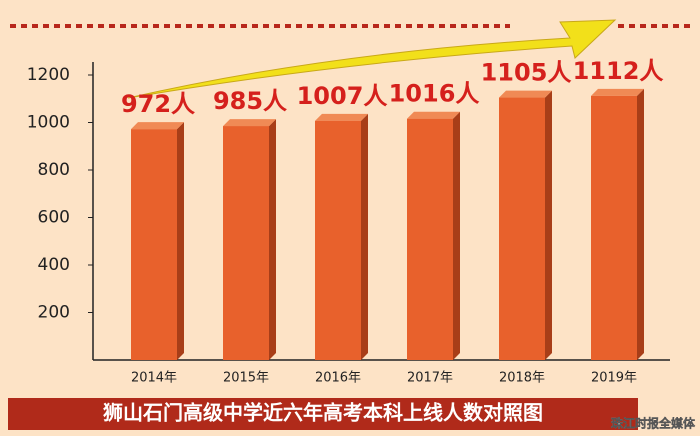 Image resolution: width=700 pixels, height=436 pixels. What do you see at coordinates (48, 75) in the screenshot?
I see `y-tick-label: 1200` at bounding box center [48, 75].